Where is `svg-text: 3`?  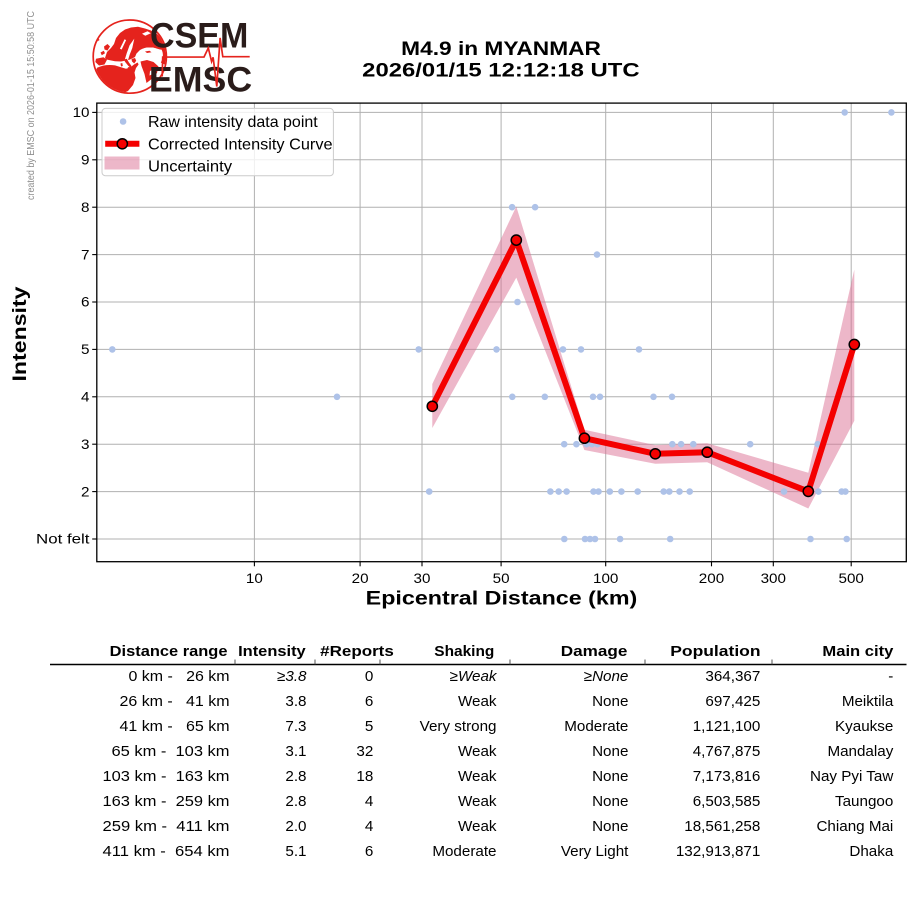
svg-text: 3 is located at coordinates (85, 444).